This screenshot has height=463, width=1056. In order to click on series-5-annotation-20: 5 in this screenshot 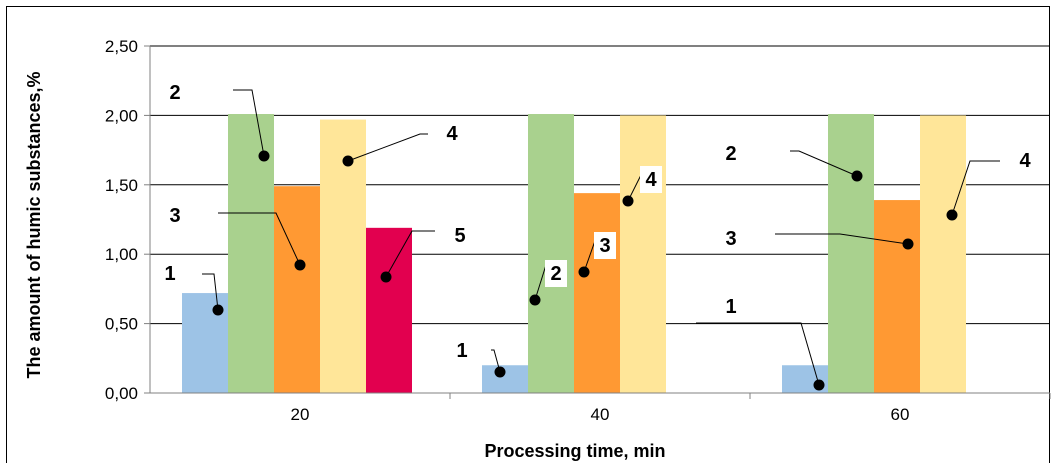, I will do `click(423, 254)`.